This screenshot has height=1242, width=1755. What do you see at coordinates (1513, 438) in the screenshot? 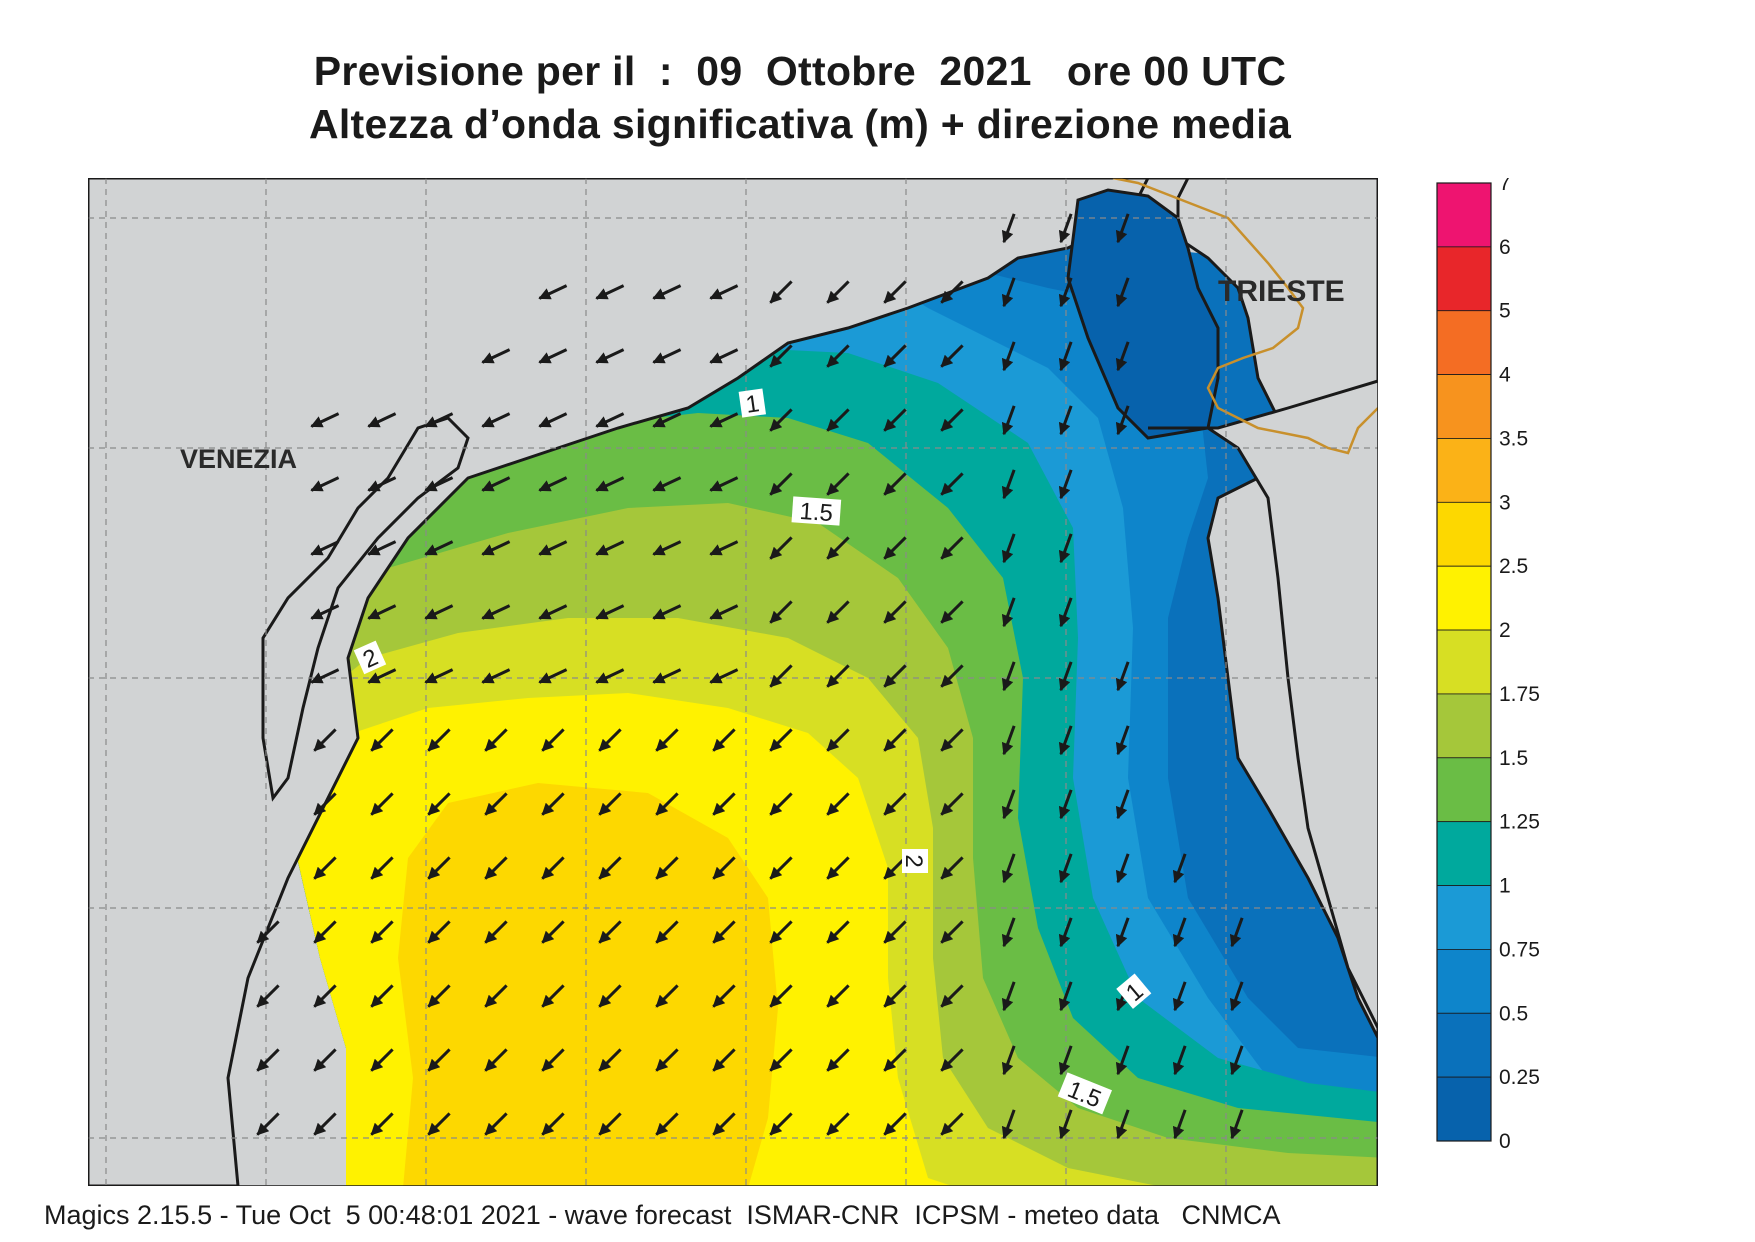
I see `legend-tick-label: 3.5` at bounding box center [1513, 438].